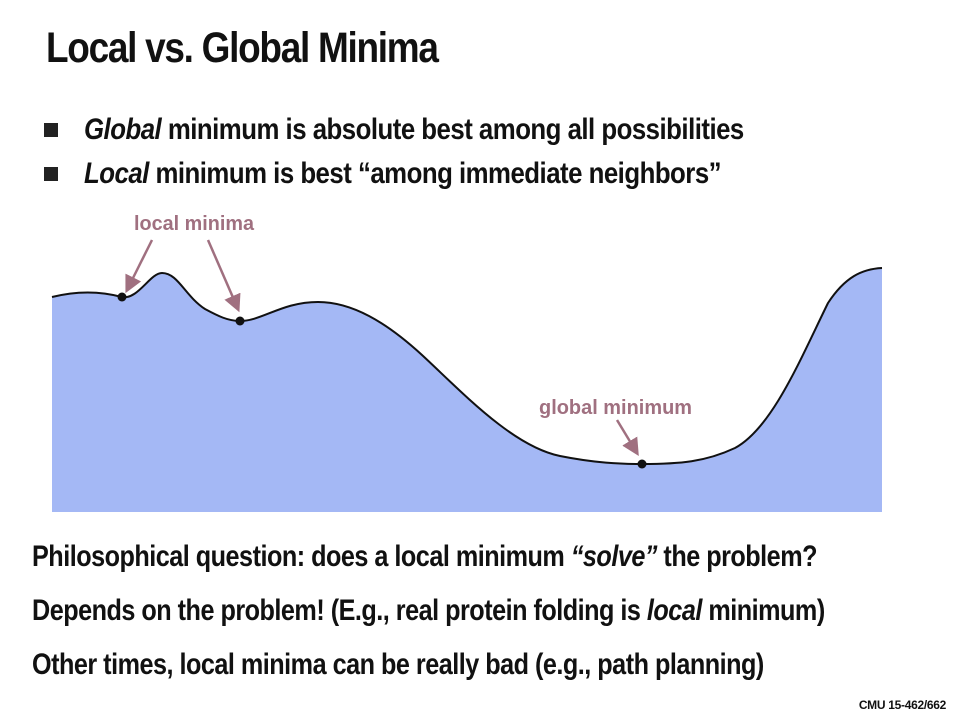 This screenshot has height=720, width=960. I want to click on local-minima-label: local minima, so click(194, 224).